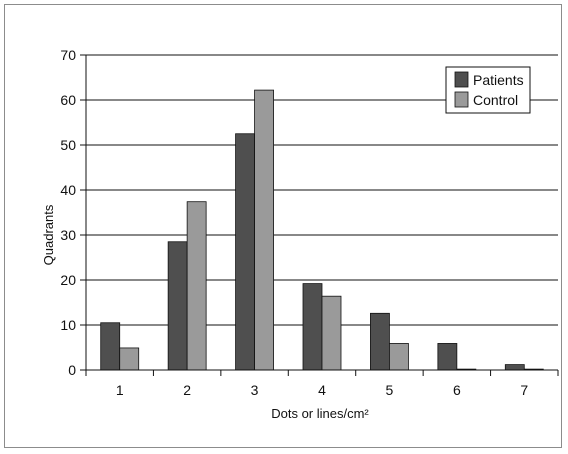  I want to click on x-tick-labels: 1 2 3 4 5 6 7, so click(322, 390).